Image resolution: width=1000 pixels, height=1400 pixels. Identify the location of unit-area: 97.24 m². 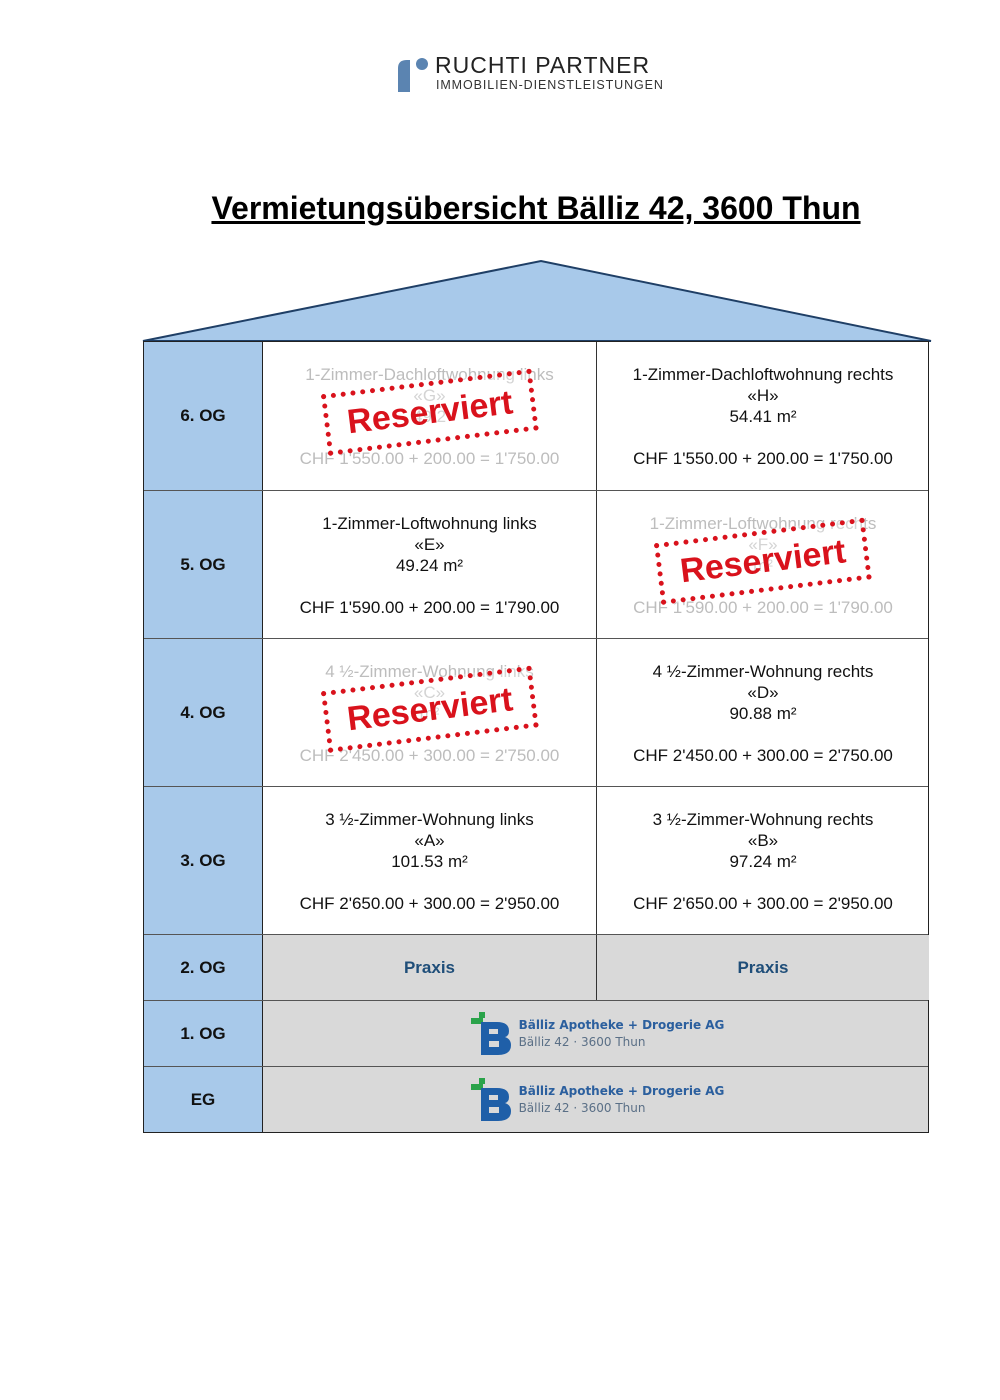
(763, 861).